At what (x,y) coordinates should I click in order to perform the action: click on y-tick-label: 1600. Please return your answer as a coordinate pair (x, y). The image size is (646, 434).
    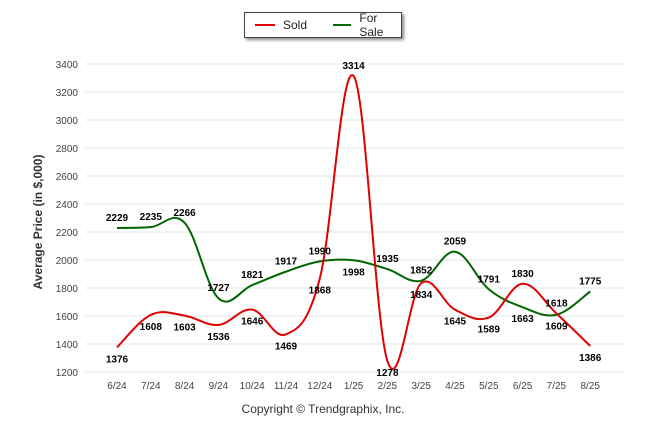
    Looking at the image, I should click on (67, 317).